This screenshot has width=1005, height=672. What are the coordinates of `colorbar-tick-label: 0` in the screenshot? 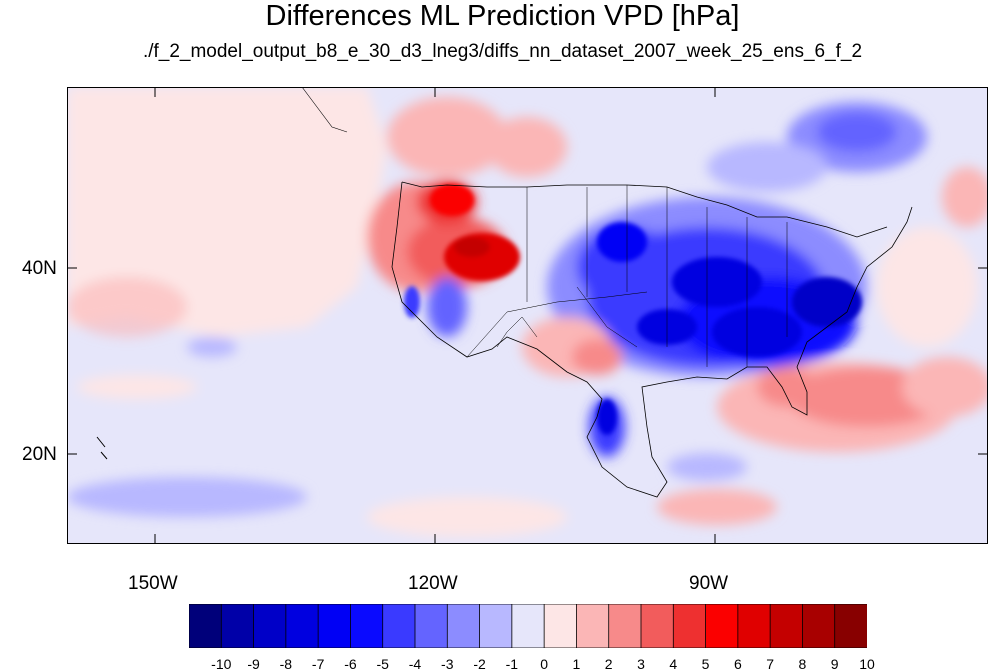 It's located at (544, 664).